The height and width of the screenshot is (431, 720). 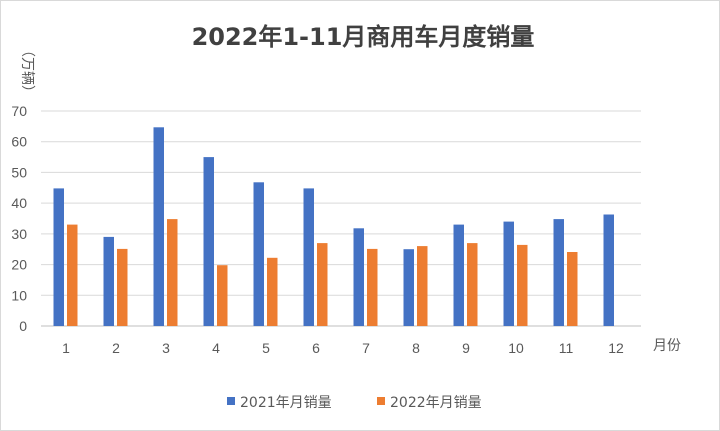 I want to click on legend-label: 2021年月销量, so click(x=286, y=403).